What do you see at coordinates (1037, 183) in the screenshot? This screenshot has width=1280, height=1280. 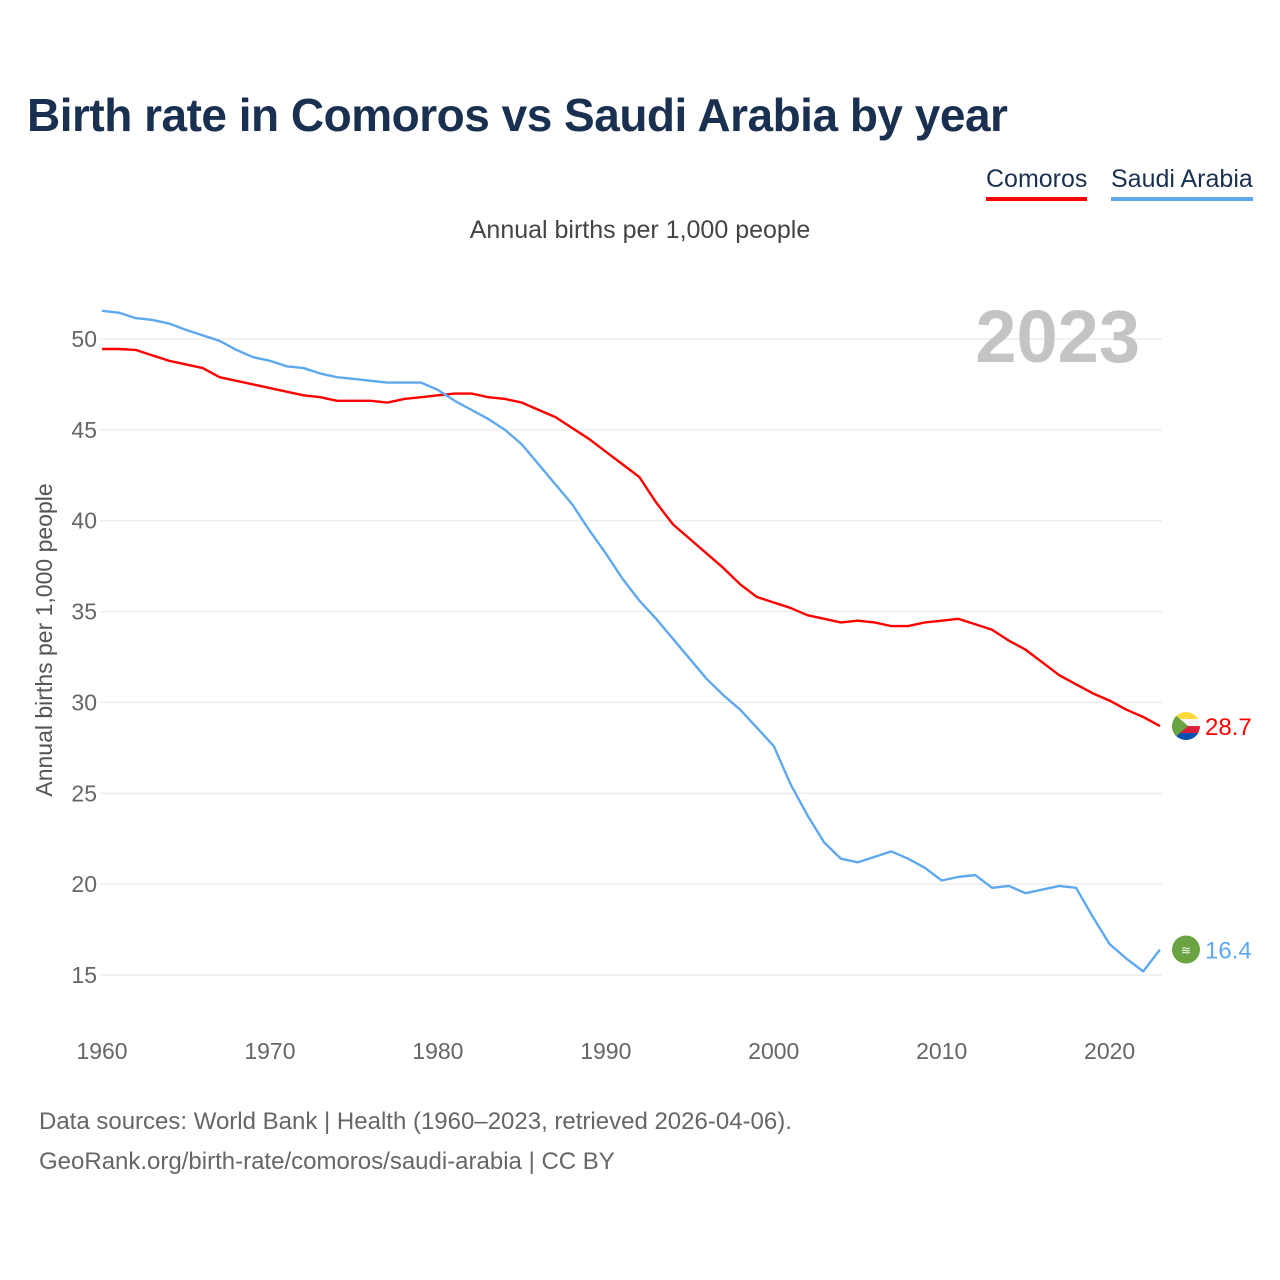 I see `legend-comoros: Comoros` at bounding box center [1037, 183].